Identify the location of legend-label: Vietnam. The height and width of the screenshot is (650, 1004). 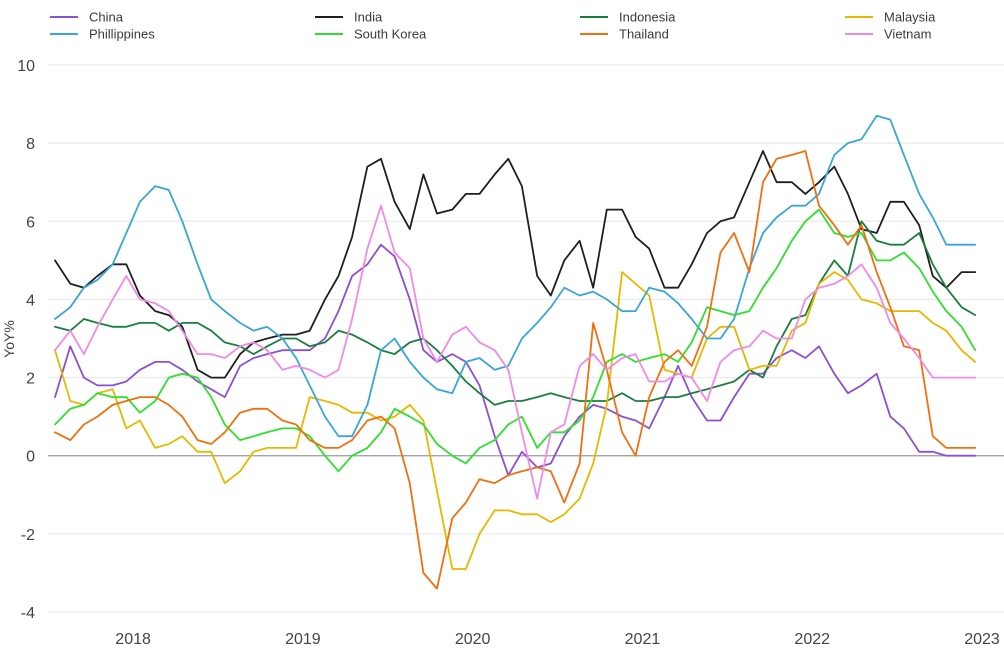
(907, 34).